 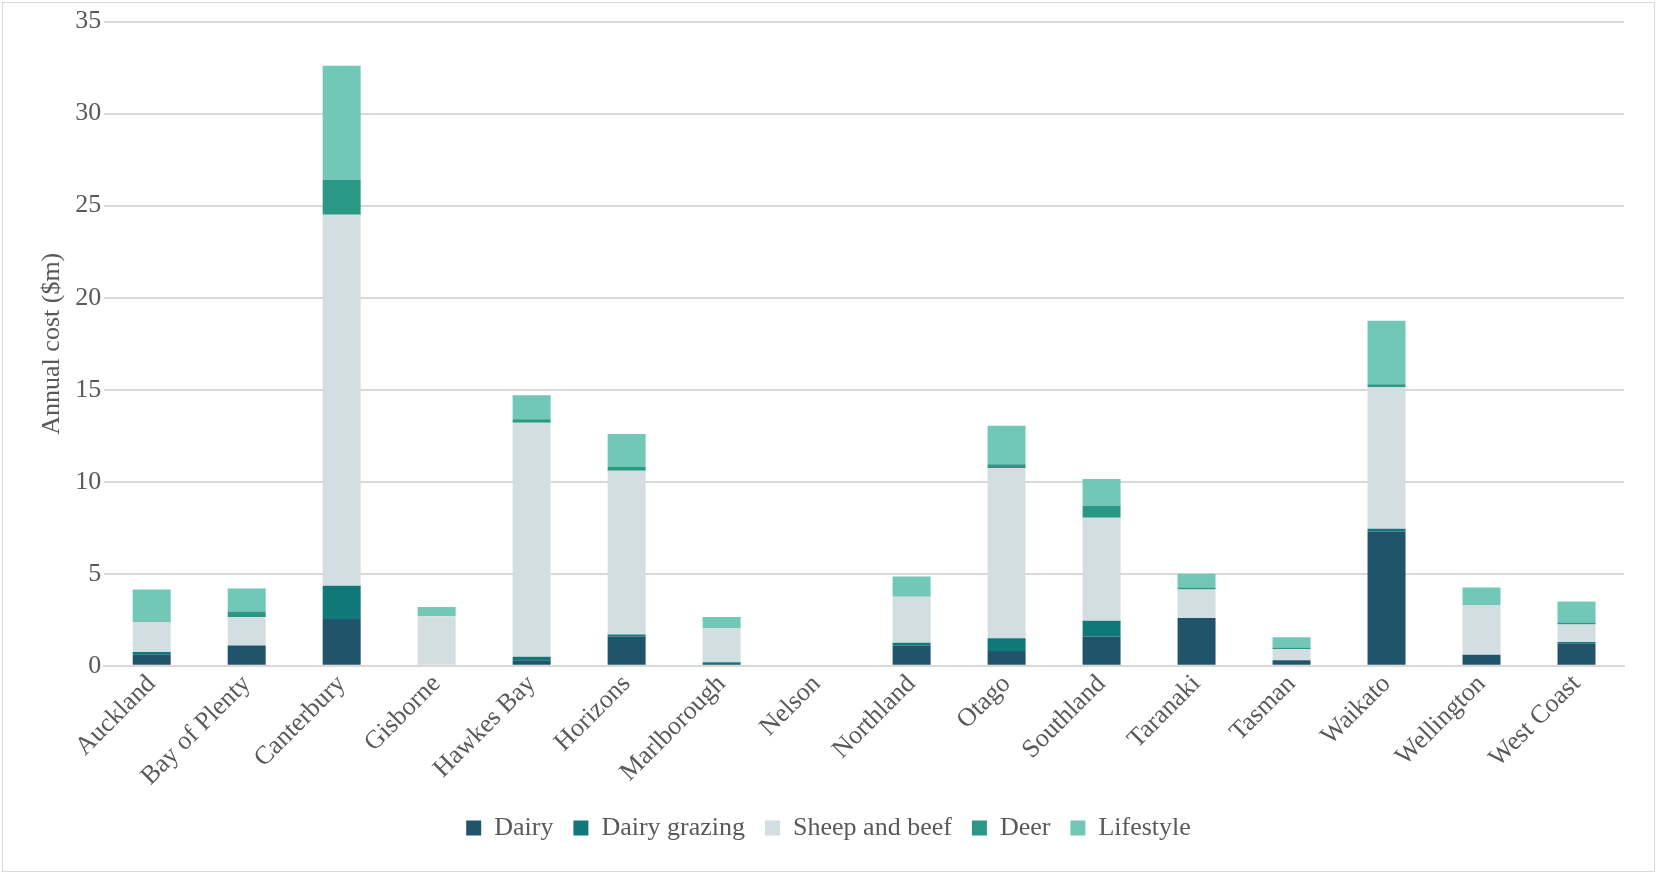 I want to click on y-tick-label: 5, so click(x=95, y=572).